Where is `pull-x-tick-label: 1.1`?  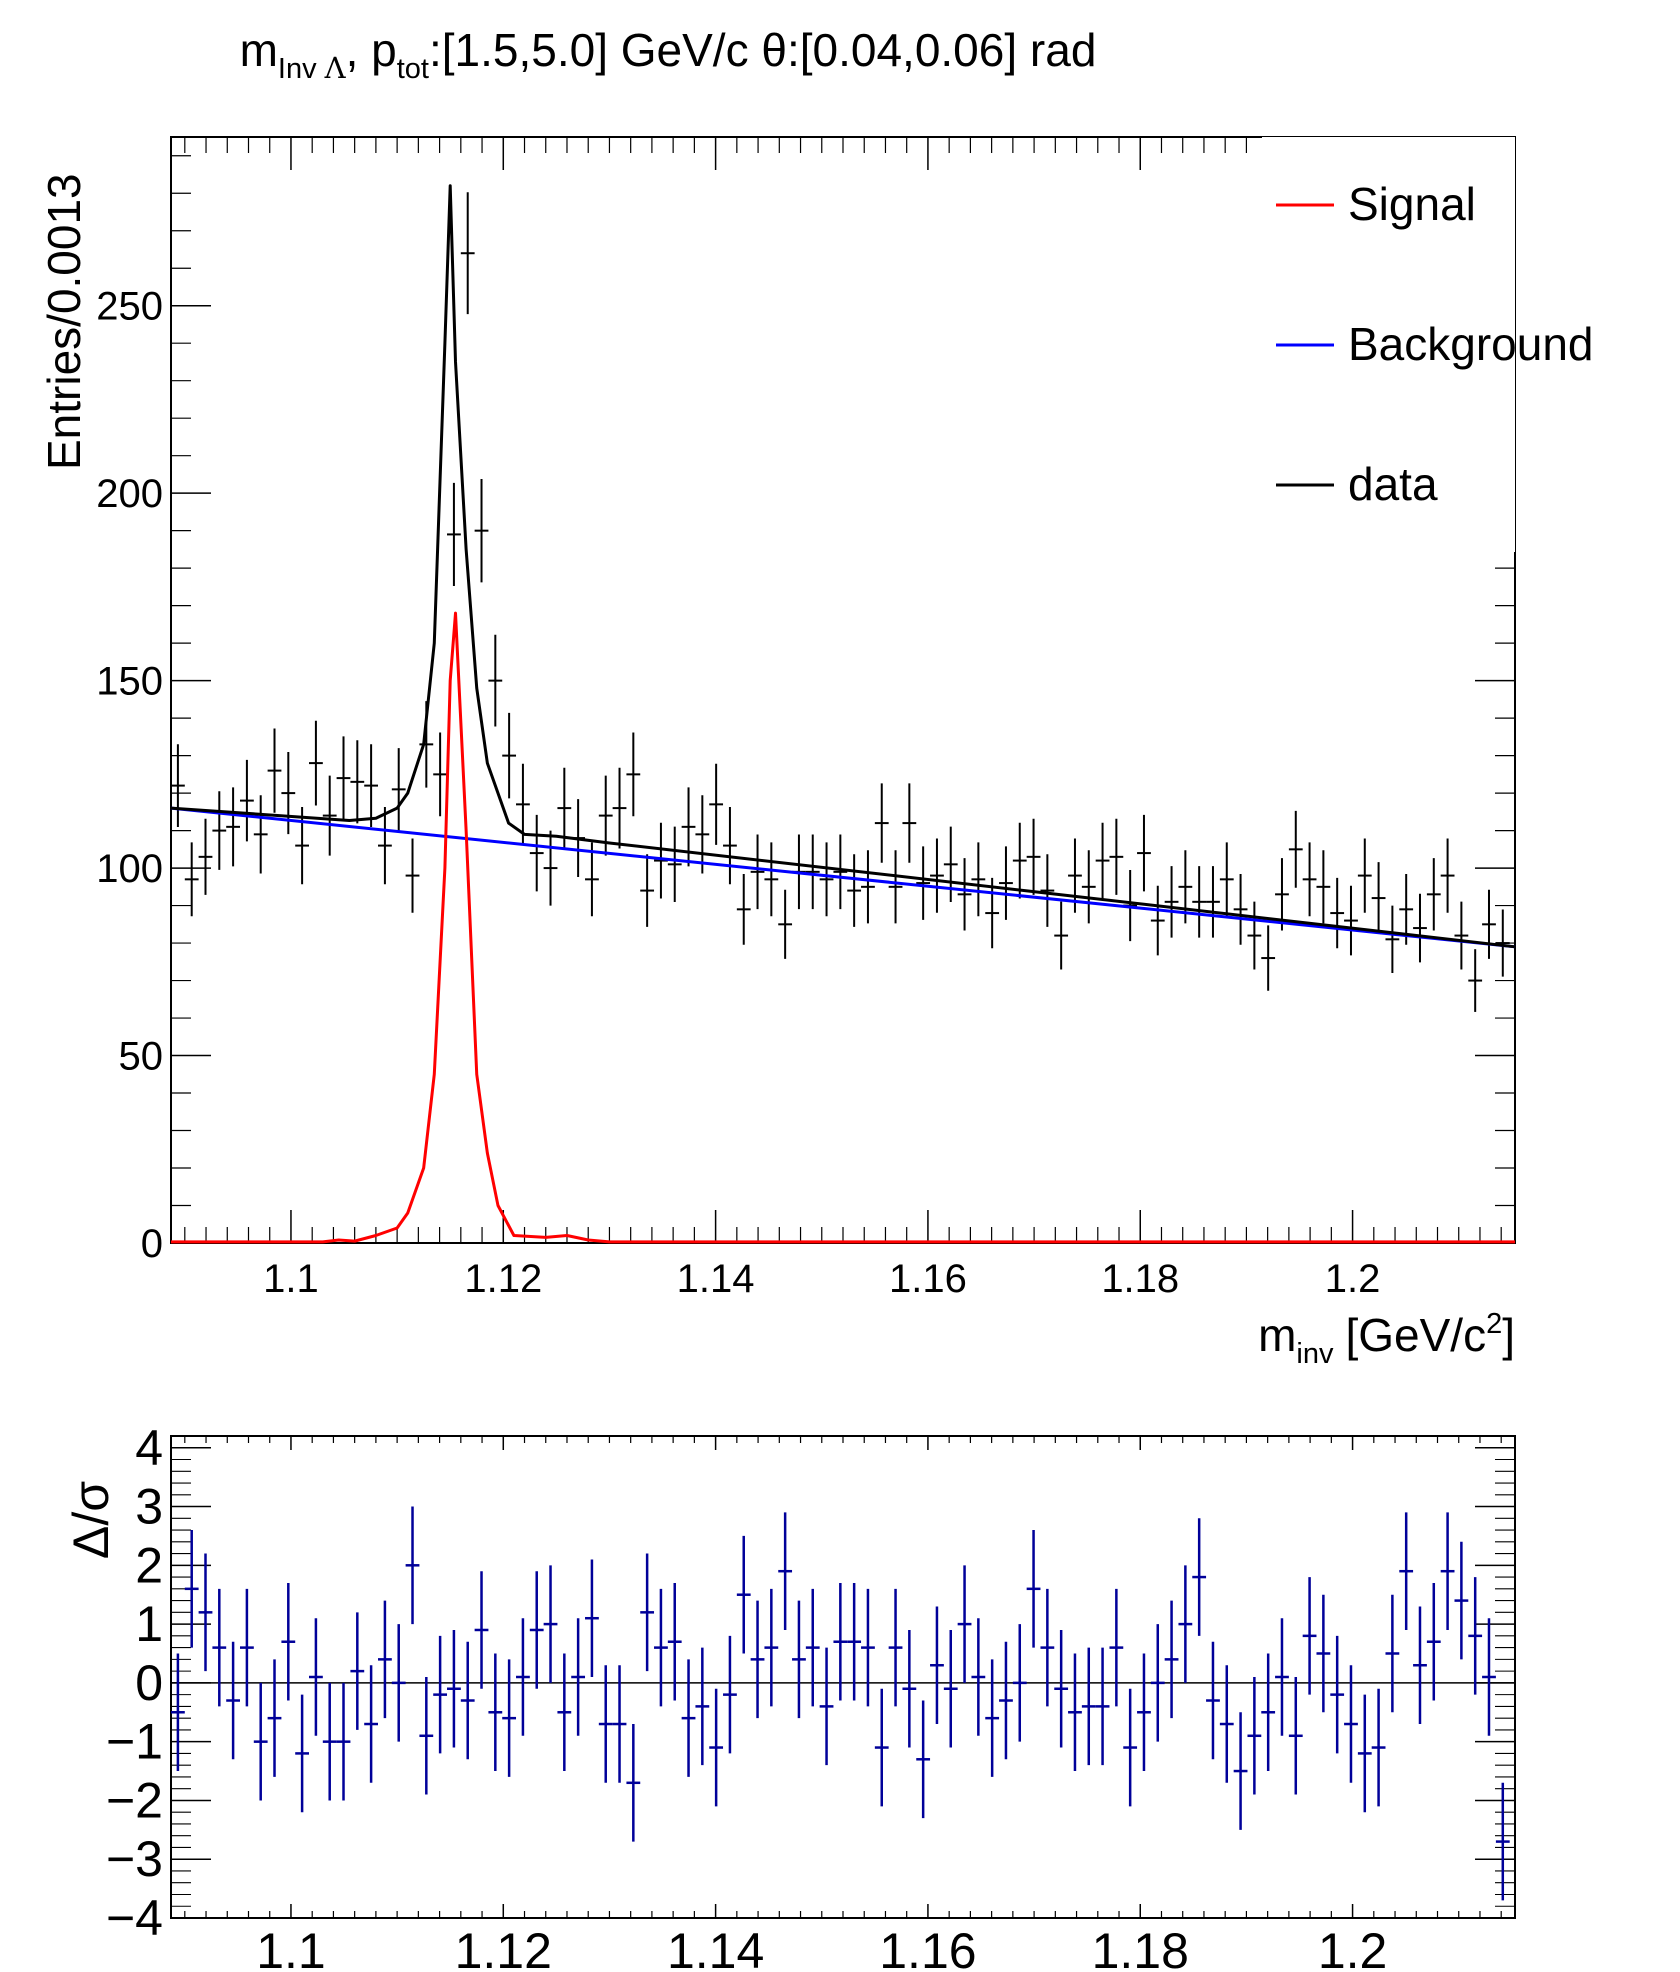 pull-x-tick-label: 1.1 is located at coordinates (291, 1947).